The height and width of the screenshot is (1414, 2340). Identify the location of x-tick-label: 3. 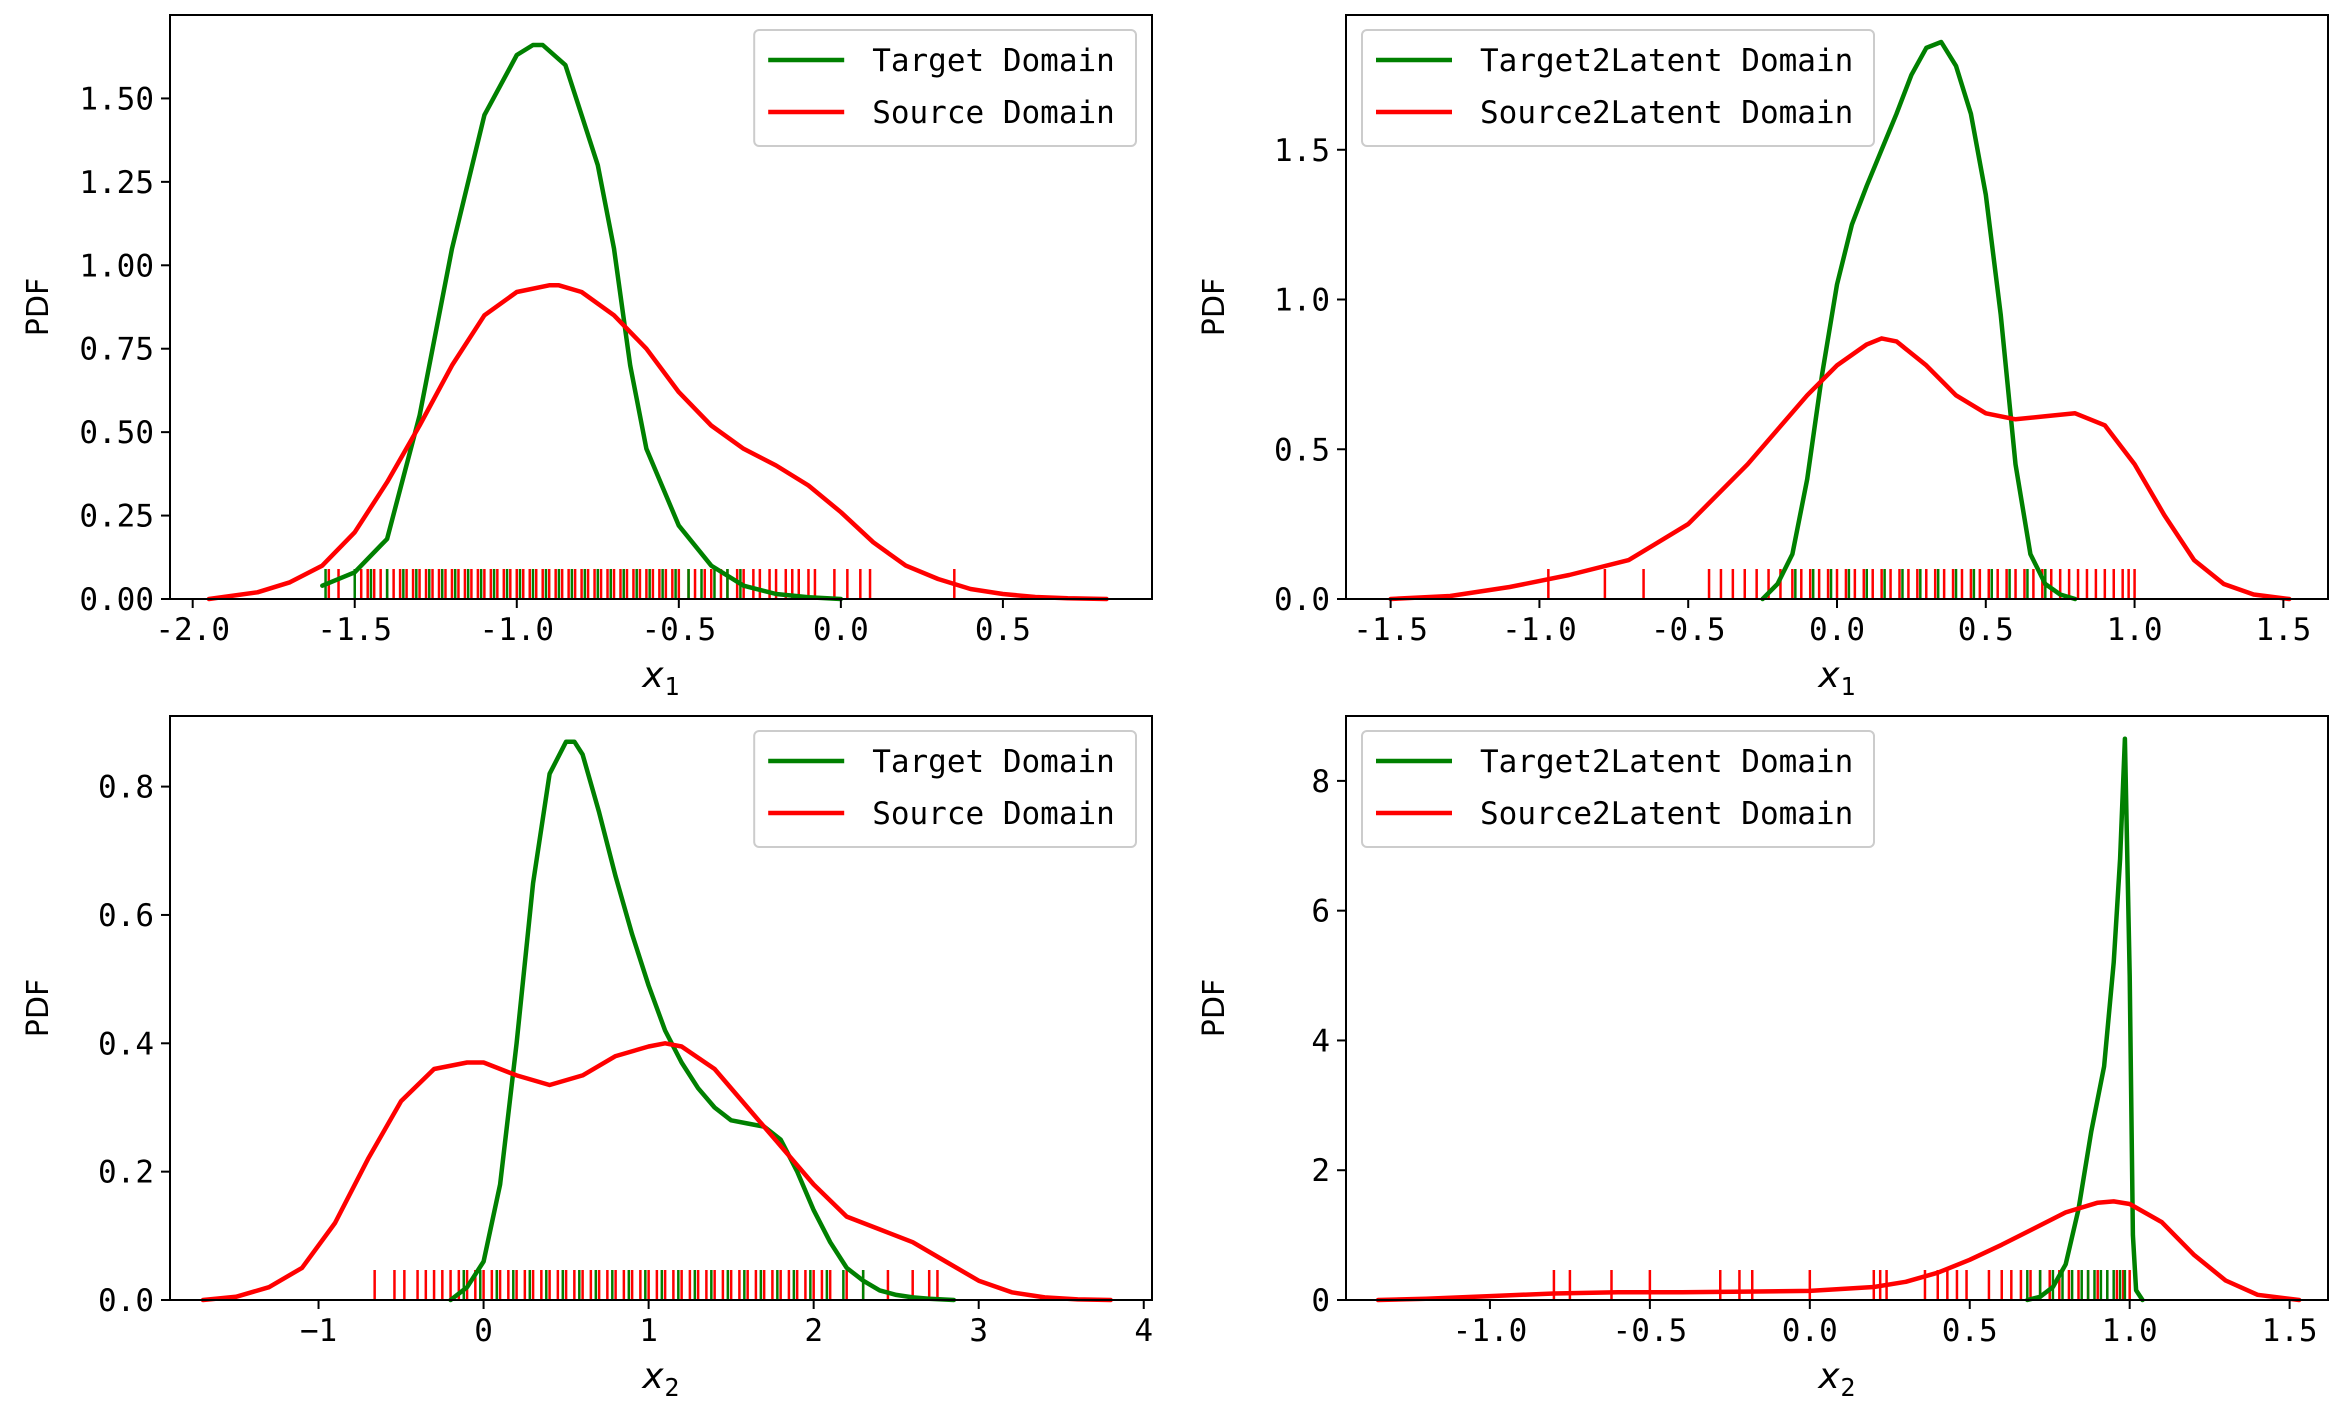
(978, 1331).